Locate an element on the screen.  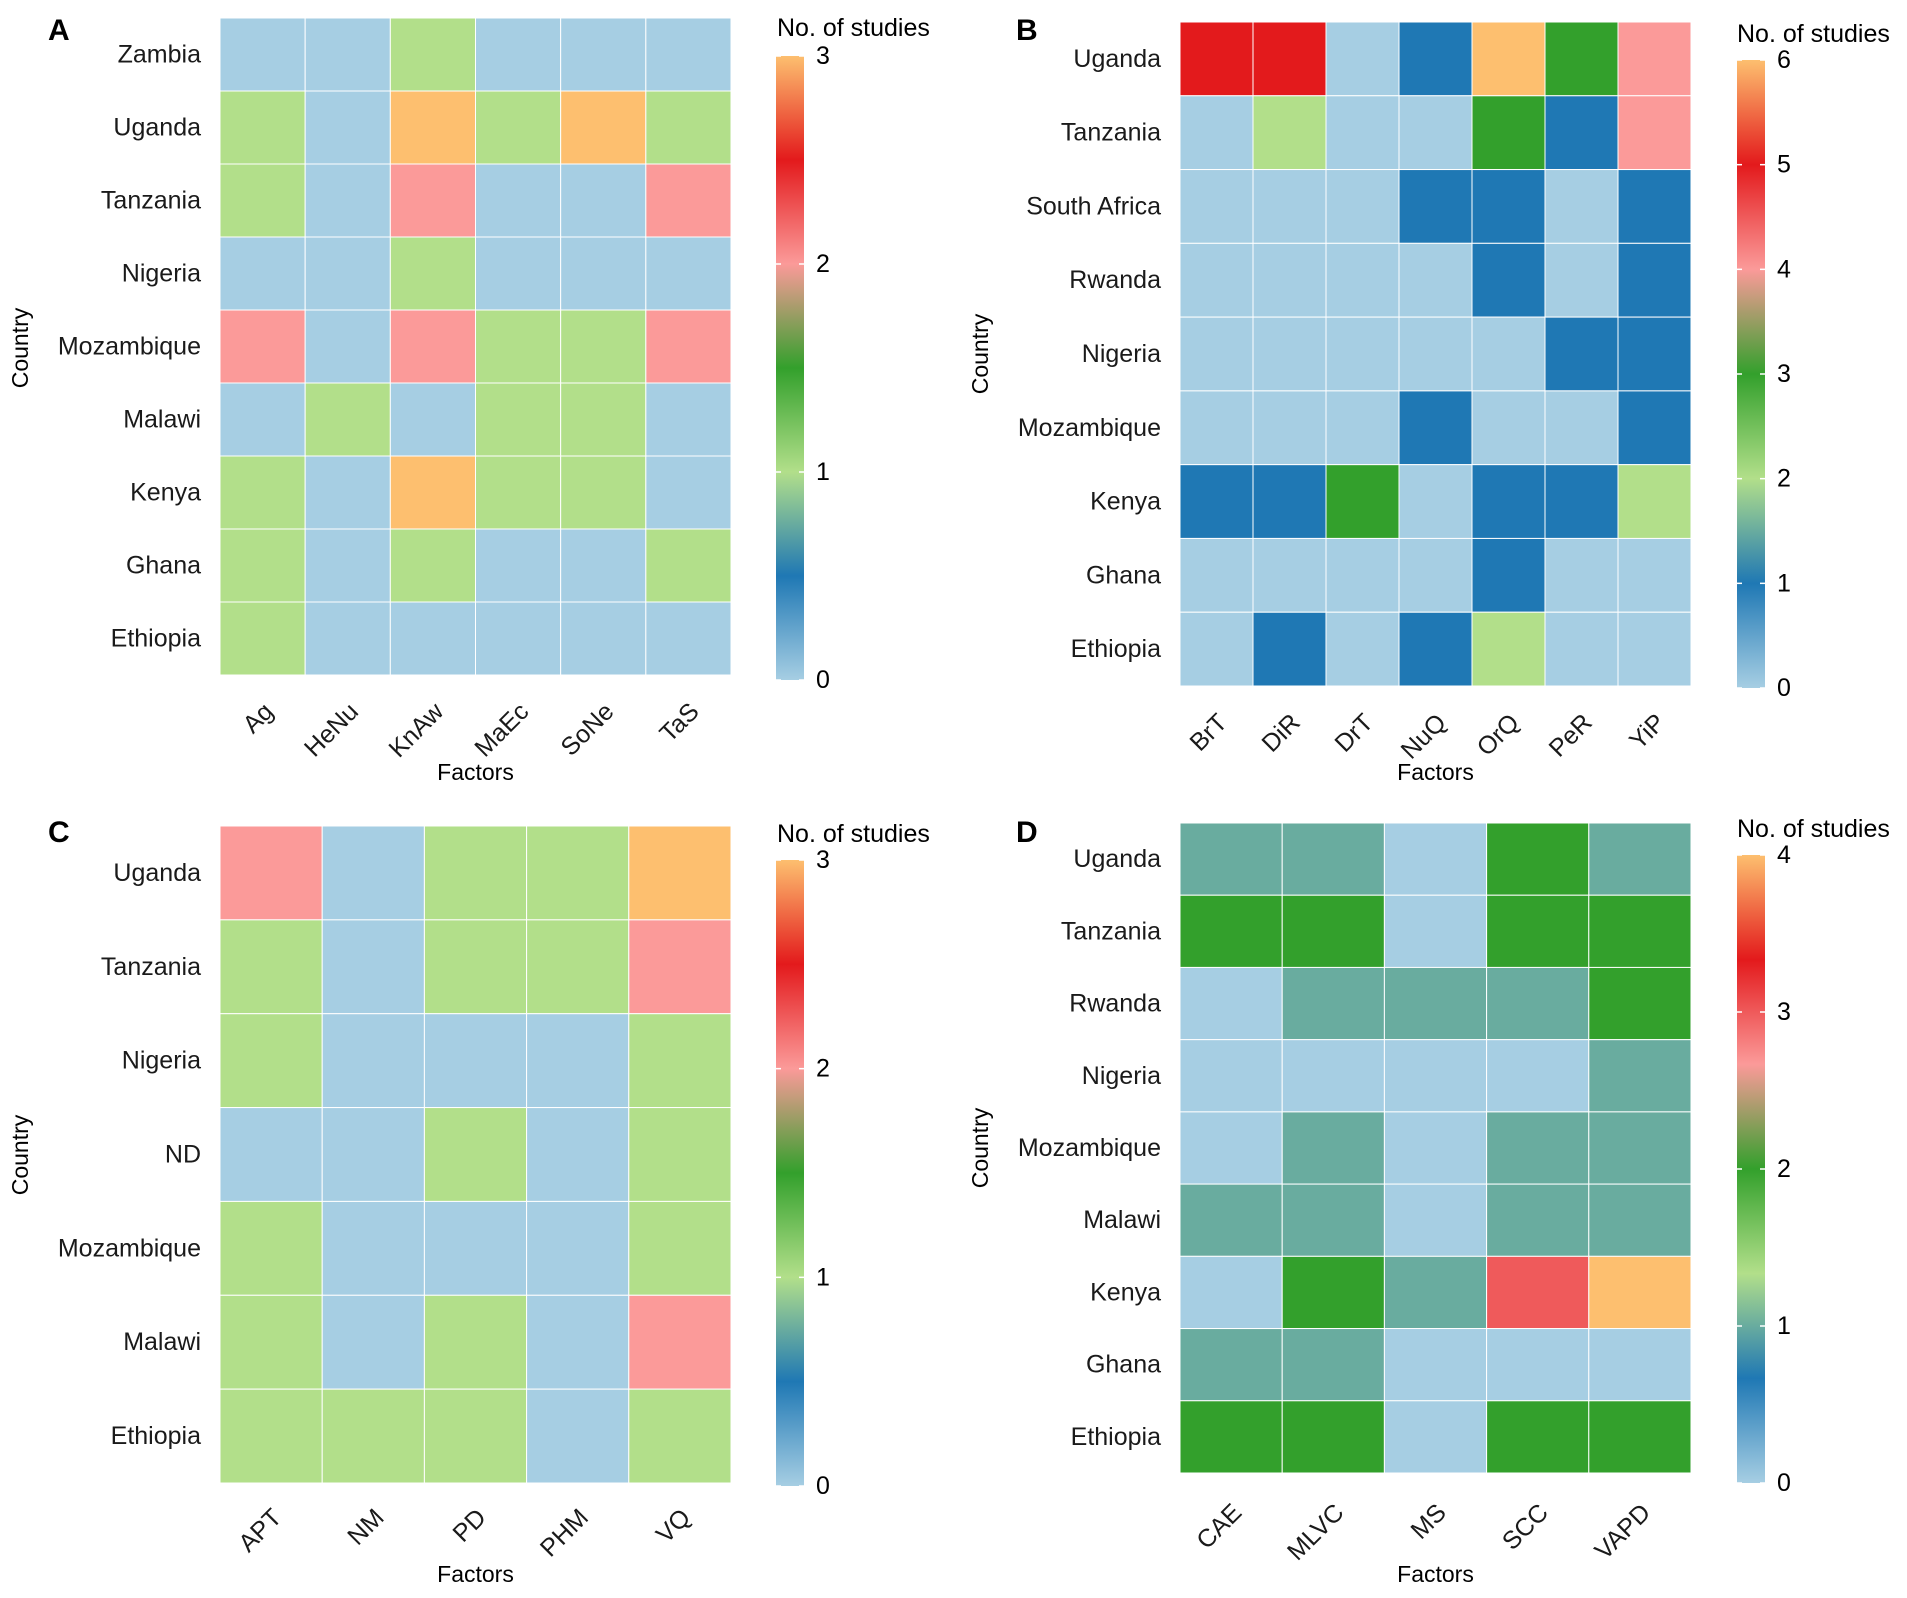
legend-tick-label-d-3: 3 is located at coordinates (1784, 1012).